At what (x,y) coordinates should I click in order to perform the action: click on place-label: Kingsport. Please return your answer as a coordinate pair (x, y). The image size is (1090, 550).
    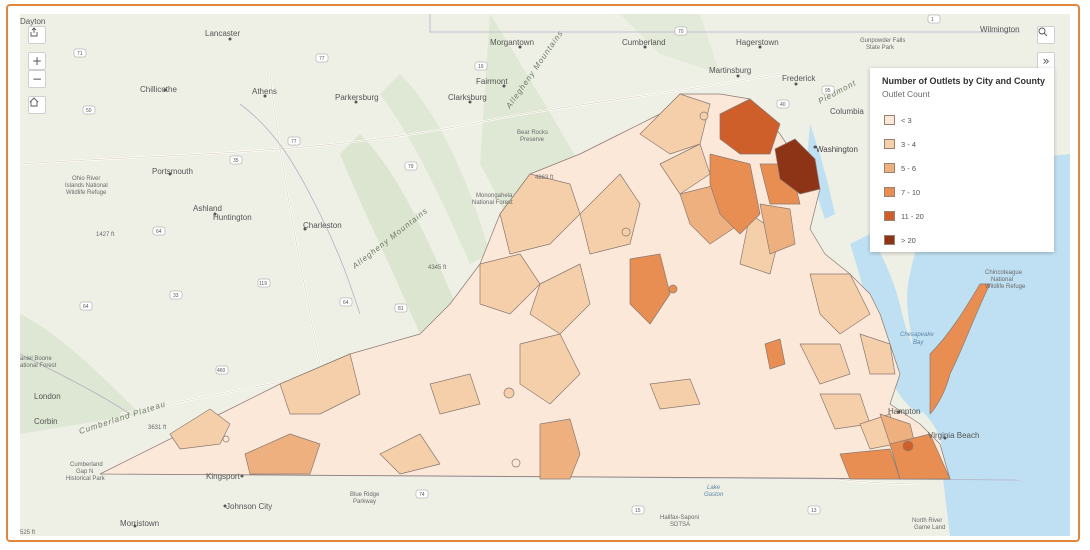
    Looking at the image, I should click on (223, 476).